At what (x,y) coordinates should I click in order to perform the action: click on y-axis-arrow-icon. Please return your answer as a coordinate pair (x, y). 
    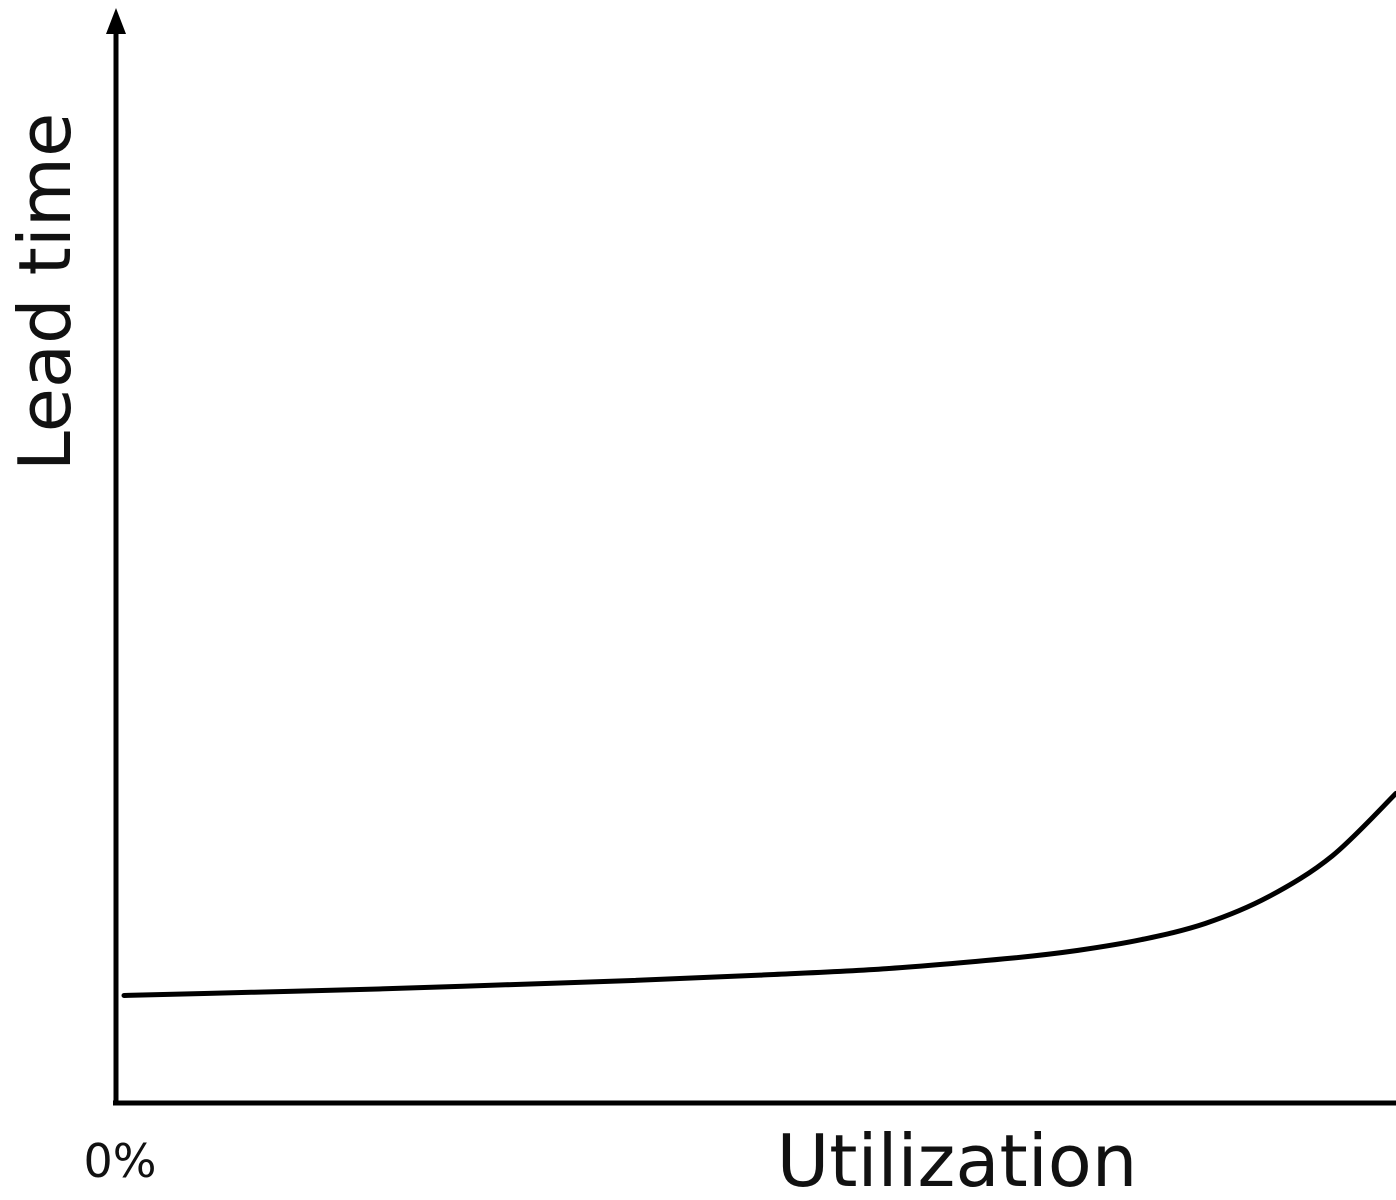
    Looking at the image, I should click on (116, 21).